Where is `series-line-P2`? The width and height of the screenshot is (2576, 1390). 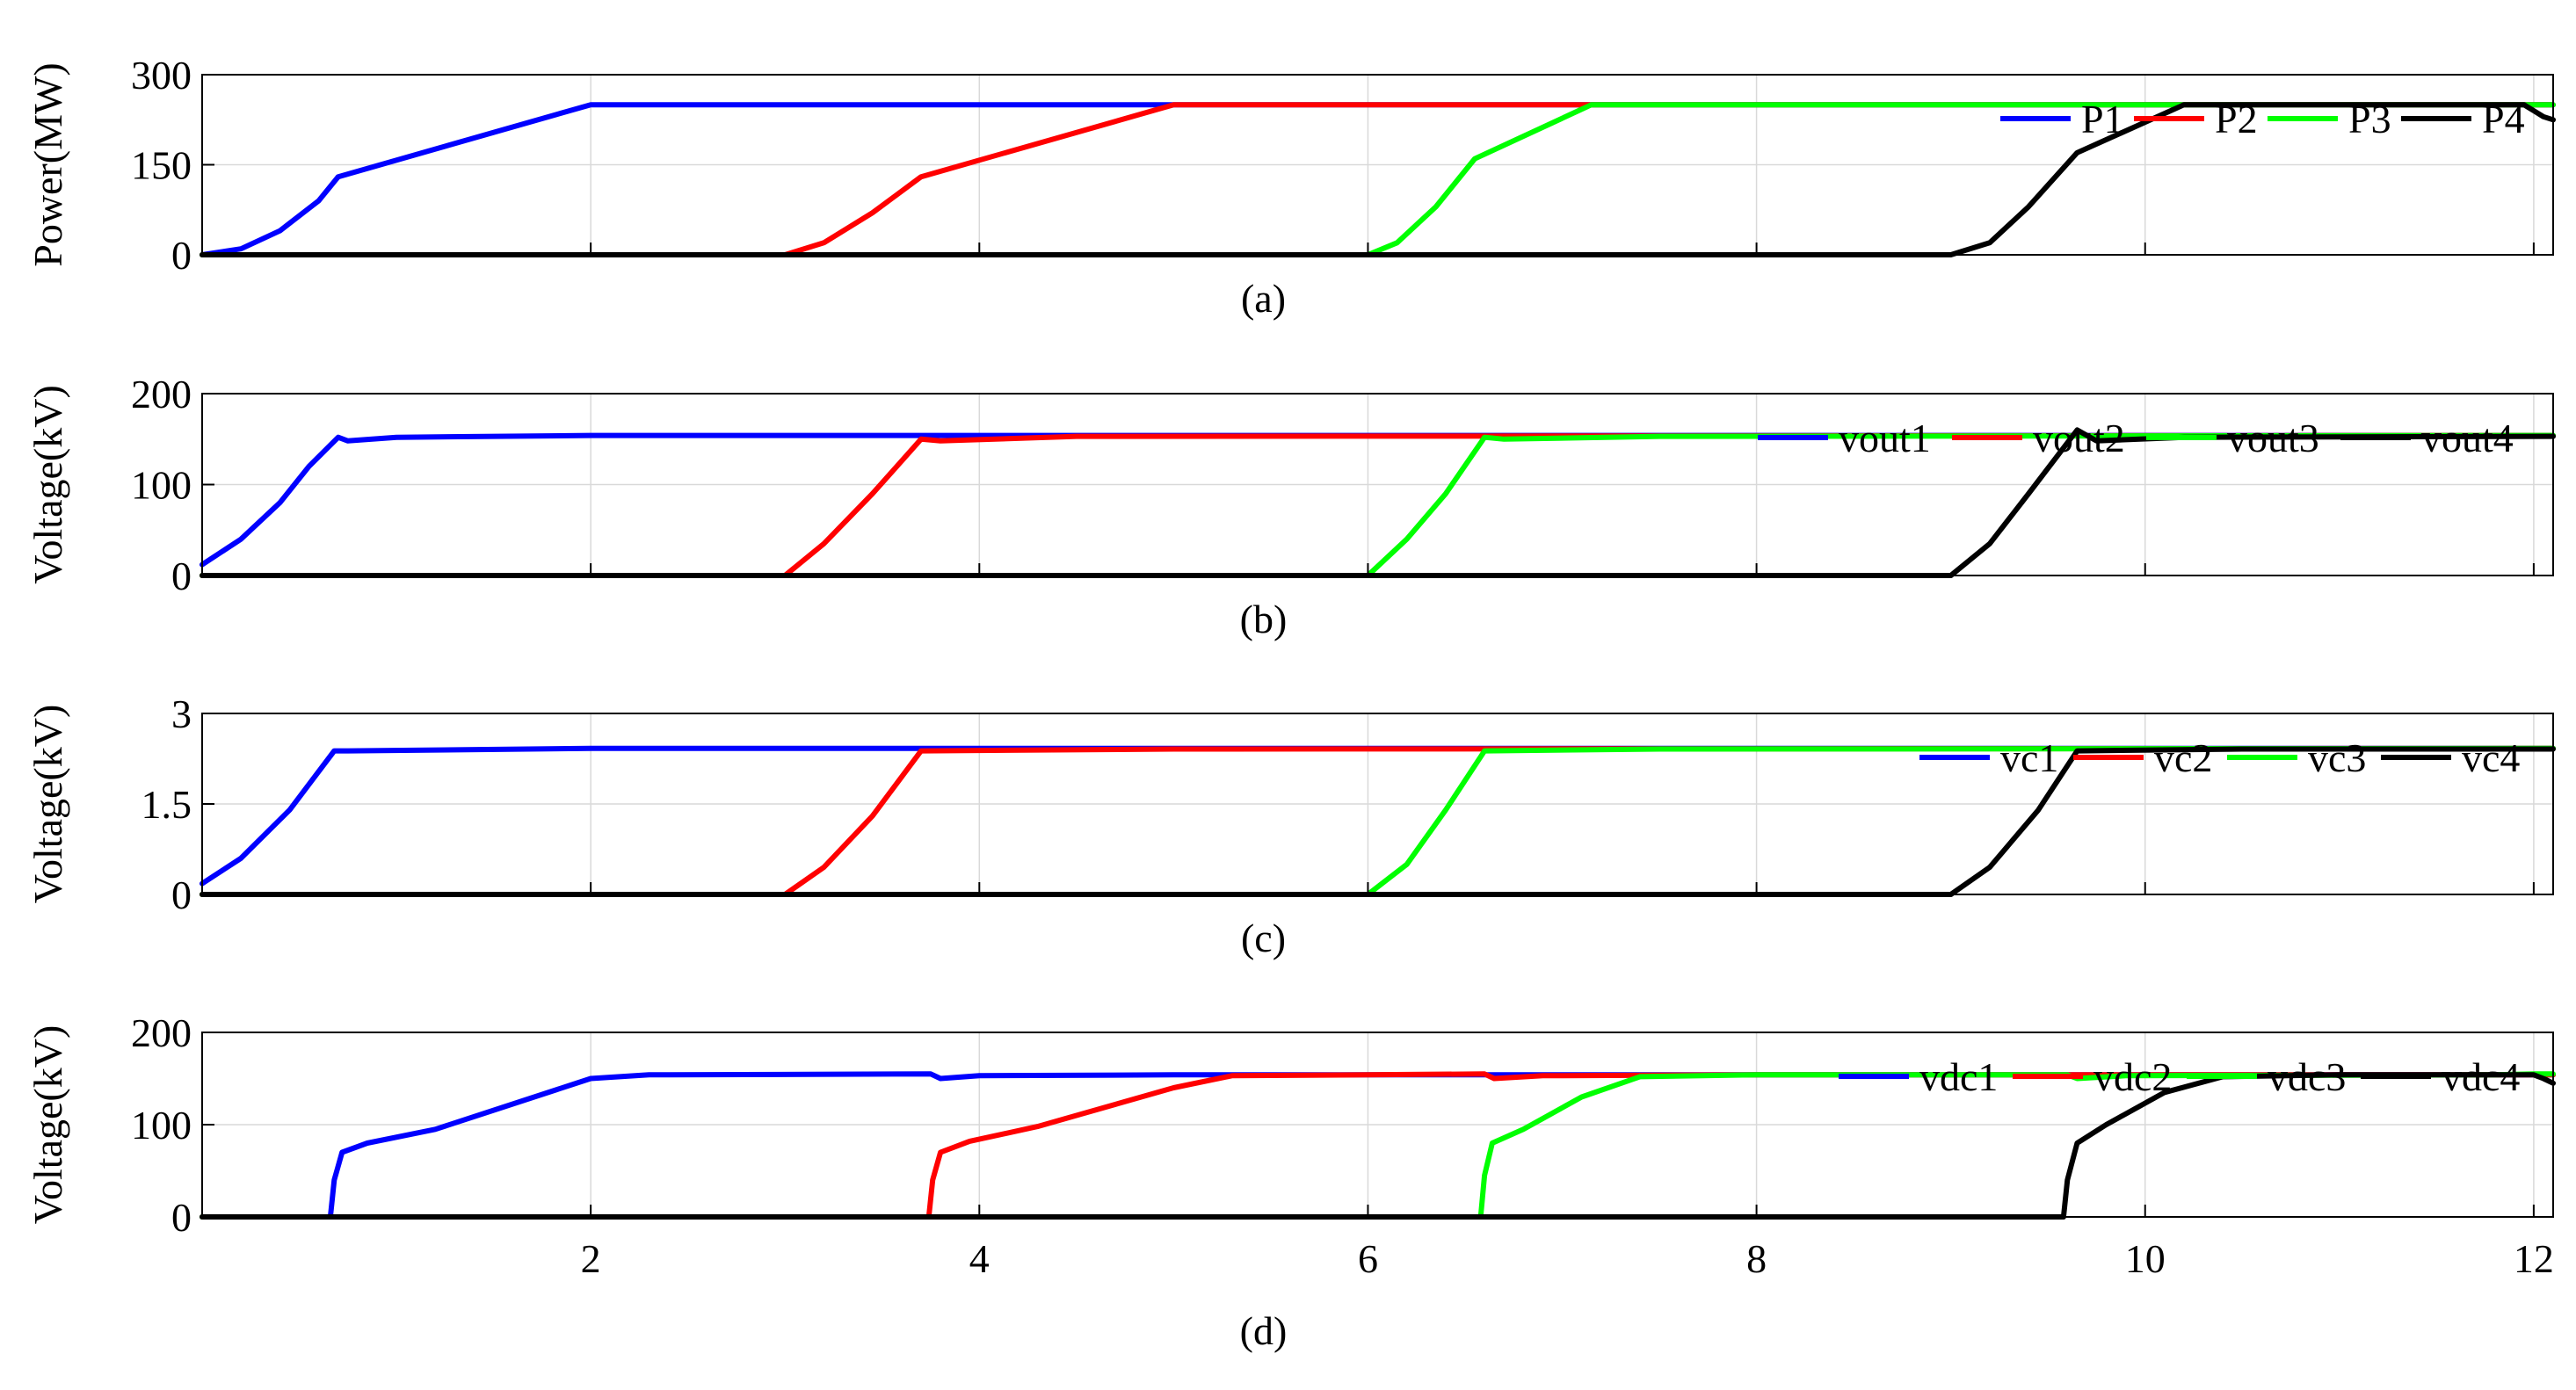
series-line-P2 is located at coordinates (1378, 179).